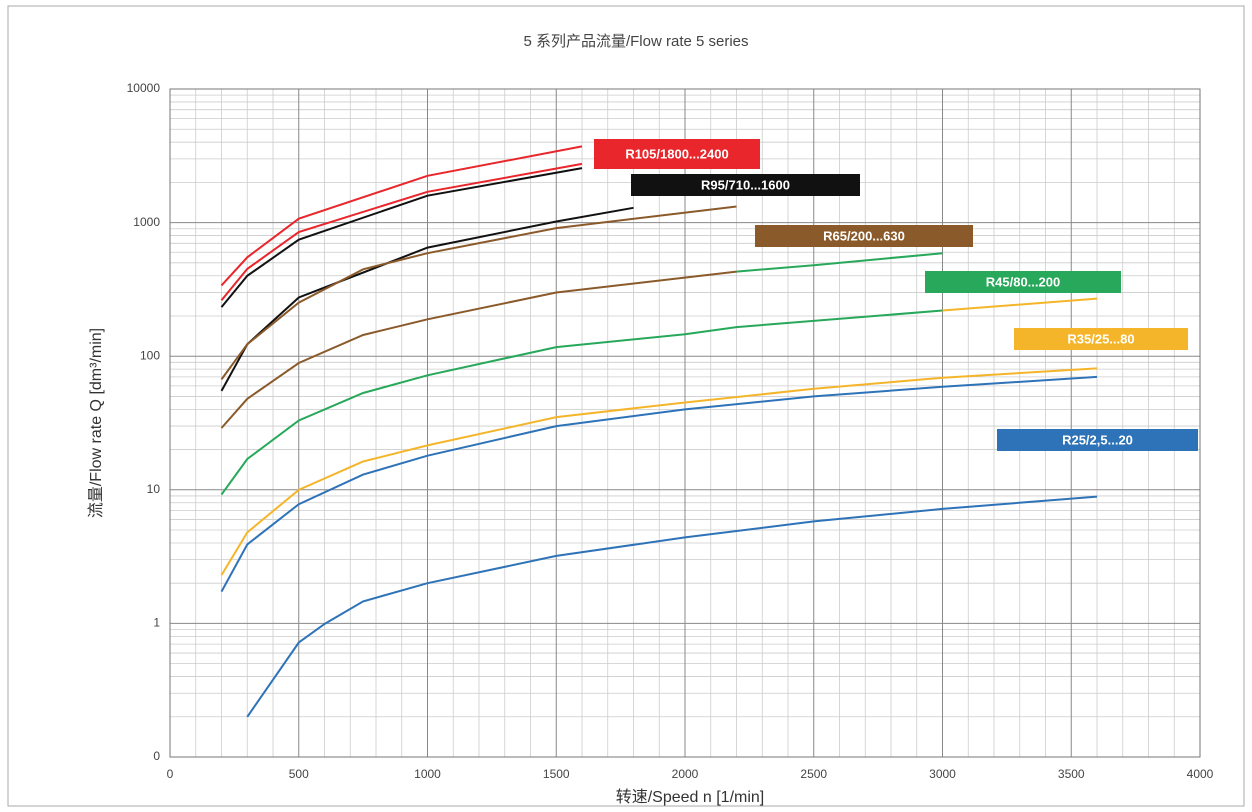  What do you see at coordinates (1071, 774) in the screenshot?
I see `x-tick-label: 3500` at bounding box center [1071, 774].